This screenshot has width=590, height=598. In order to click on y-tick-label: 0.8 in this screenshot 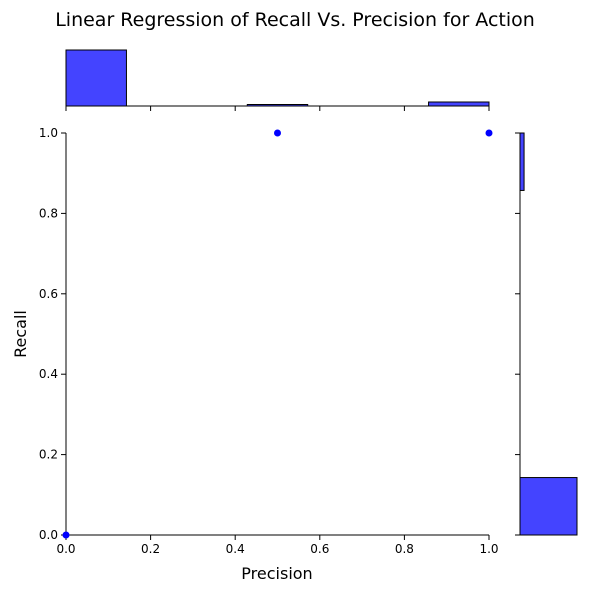, I will do `click(48, 213)`.